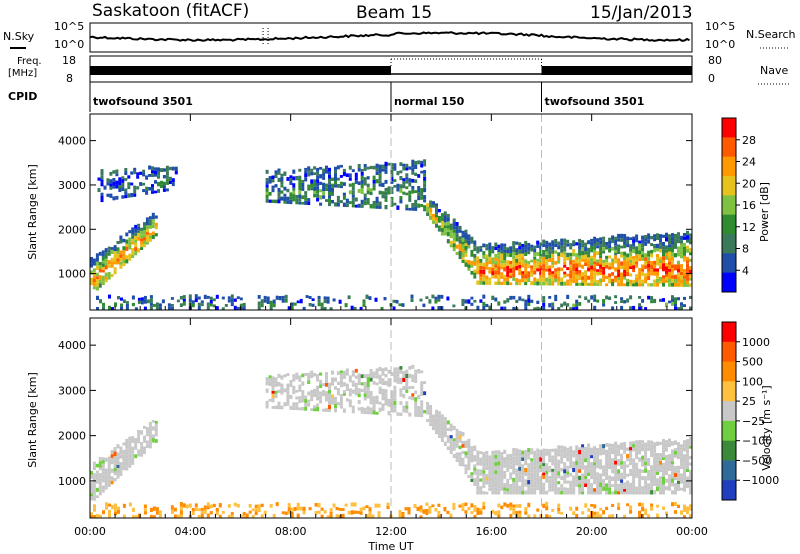 The height and width of the screenshot is (554, 800). What do you see at coordinates (766, 427) in the screenshot?
I see `velocity-colorbar-label: Velocity [m s⁻¹]` at bounding box center [766, 427].